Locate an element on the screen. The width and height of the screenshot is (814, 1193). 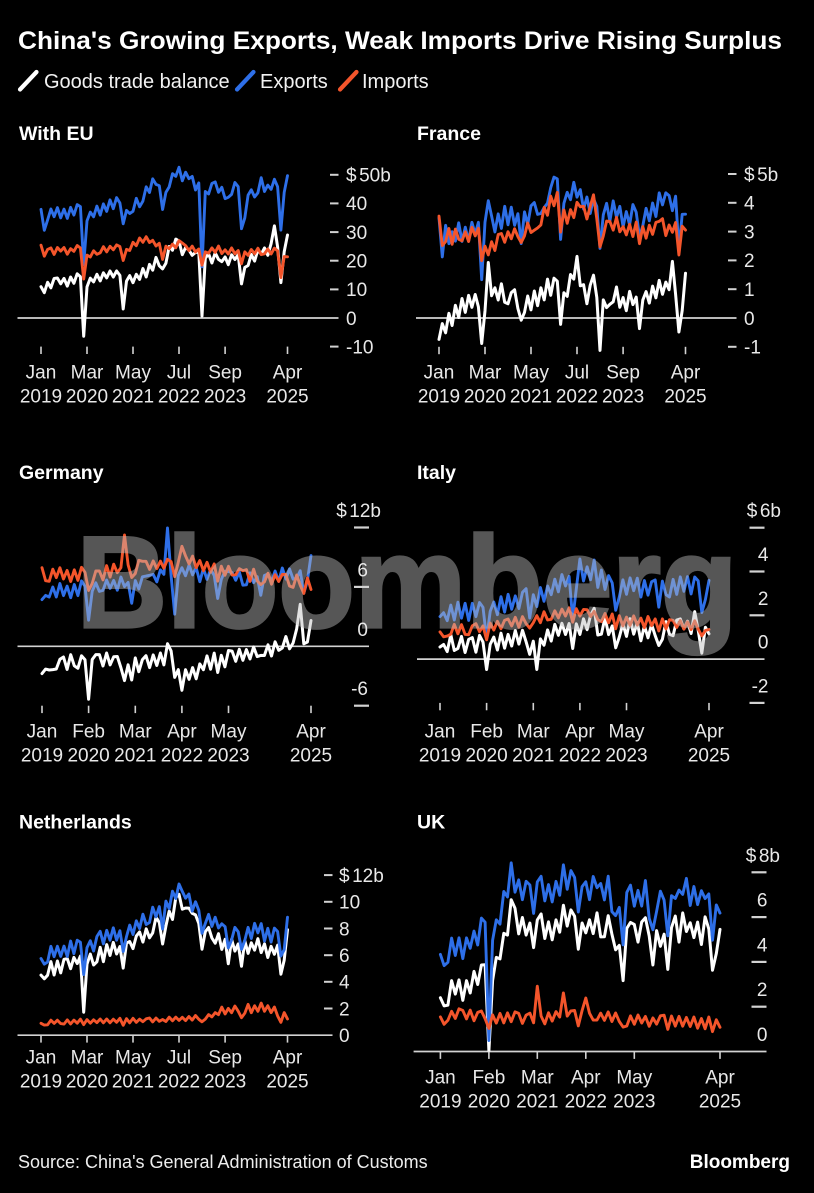
svg-text: France is located at coordinates (449, 134).